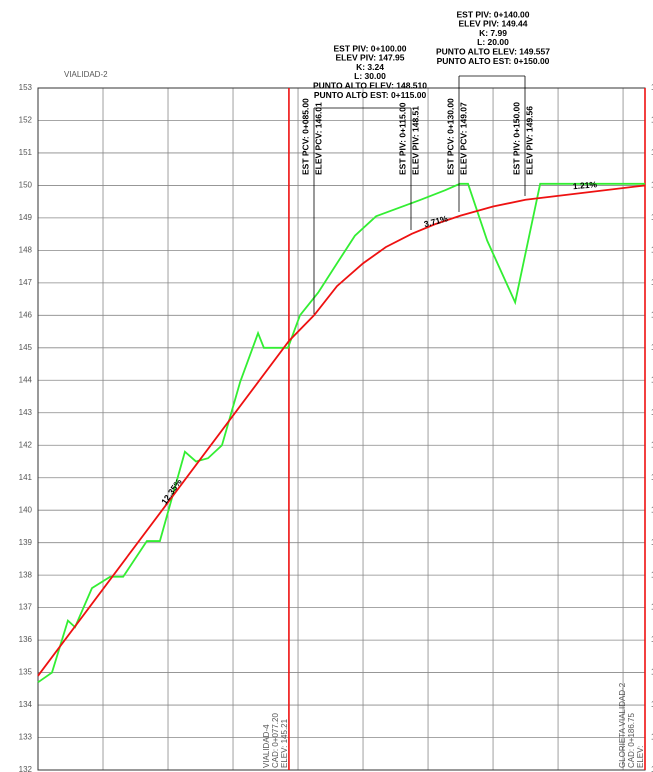  What do you see at coordinates (492, 14) in the screenshot?
I see `piv-label: EST PIV: 0+140.00` at bounding box center [492, 14].